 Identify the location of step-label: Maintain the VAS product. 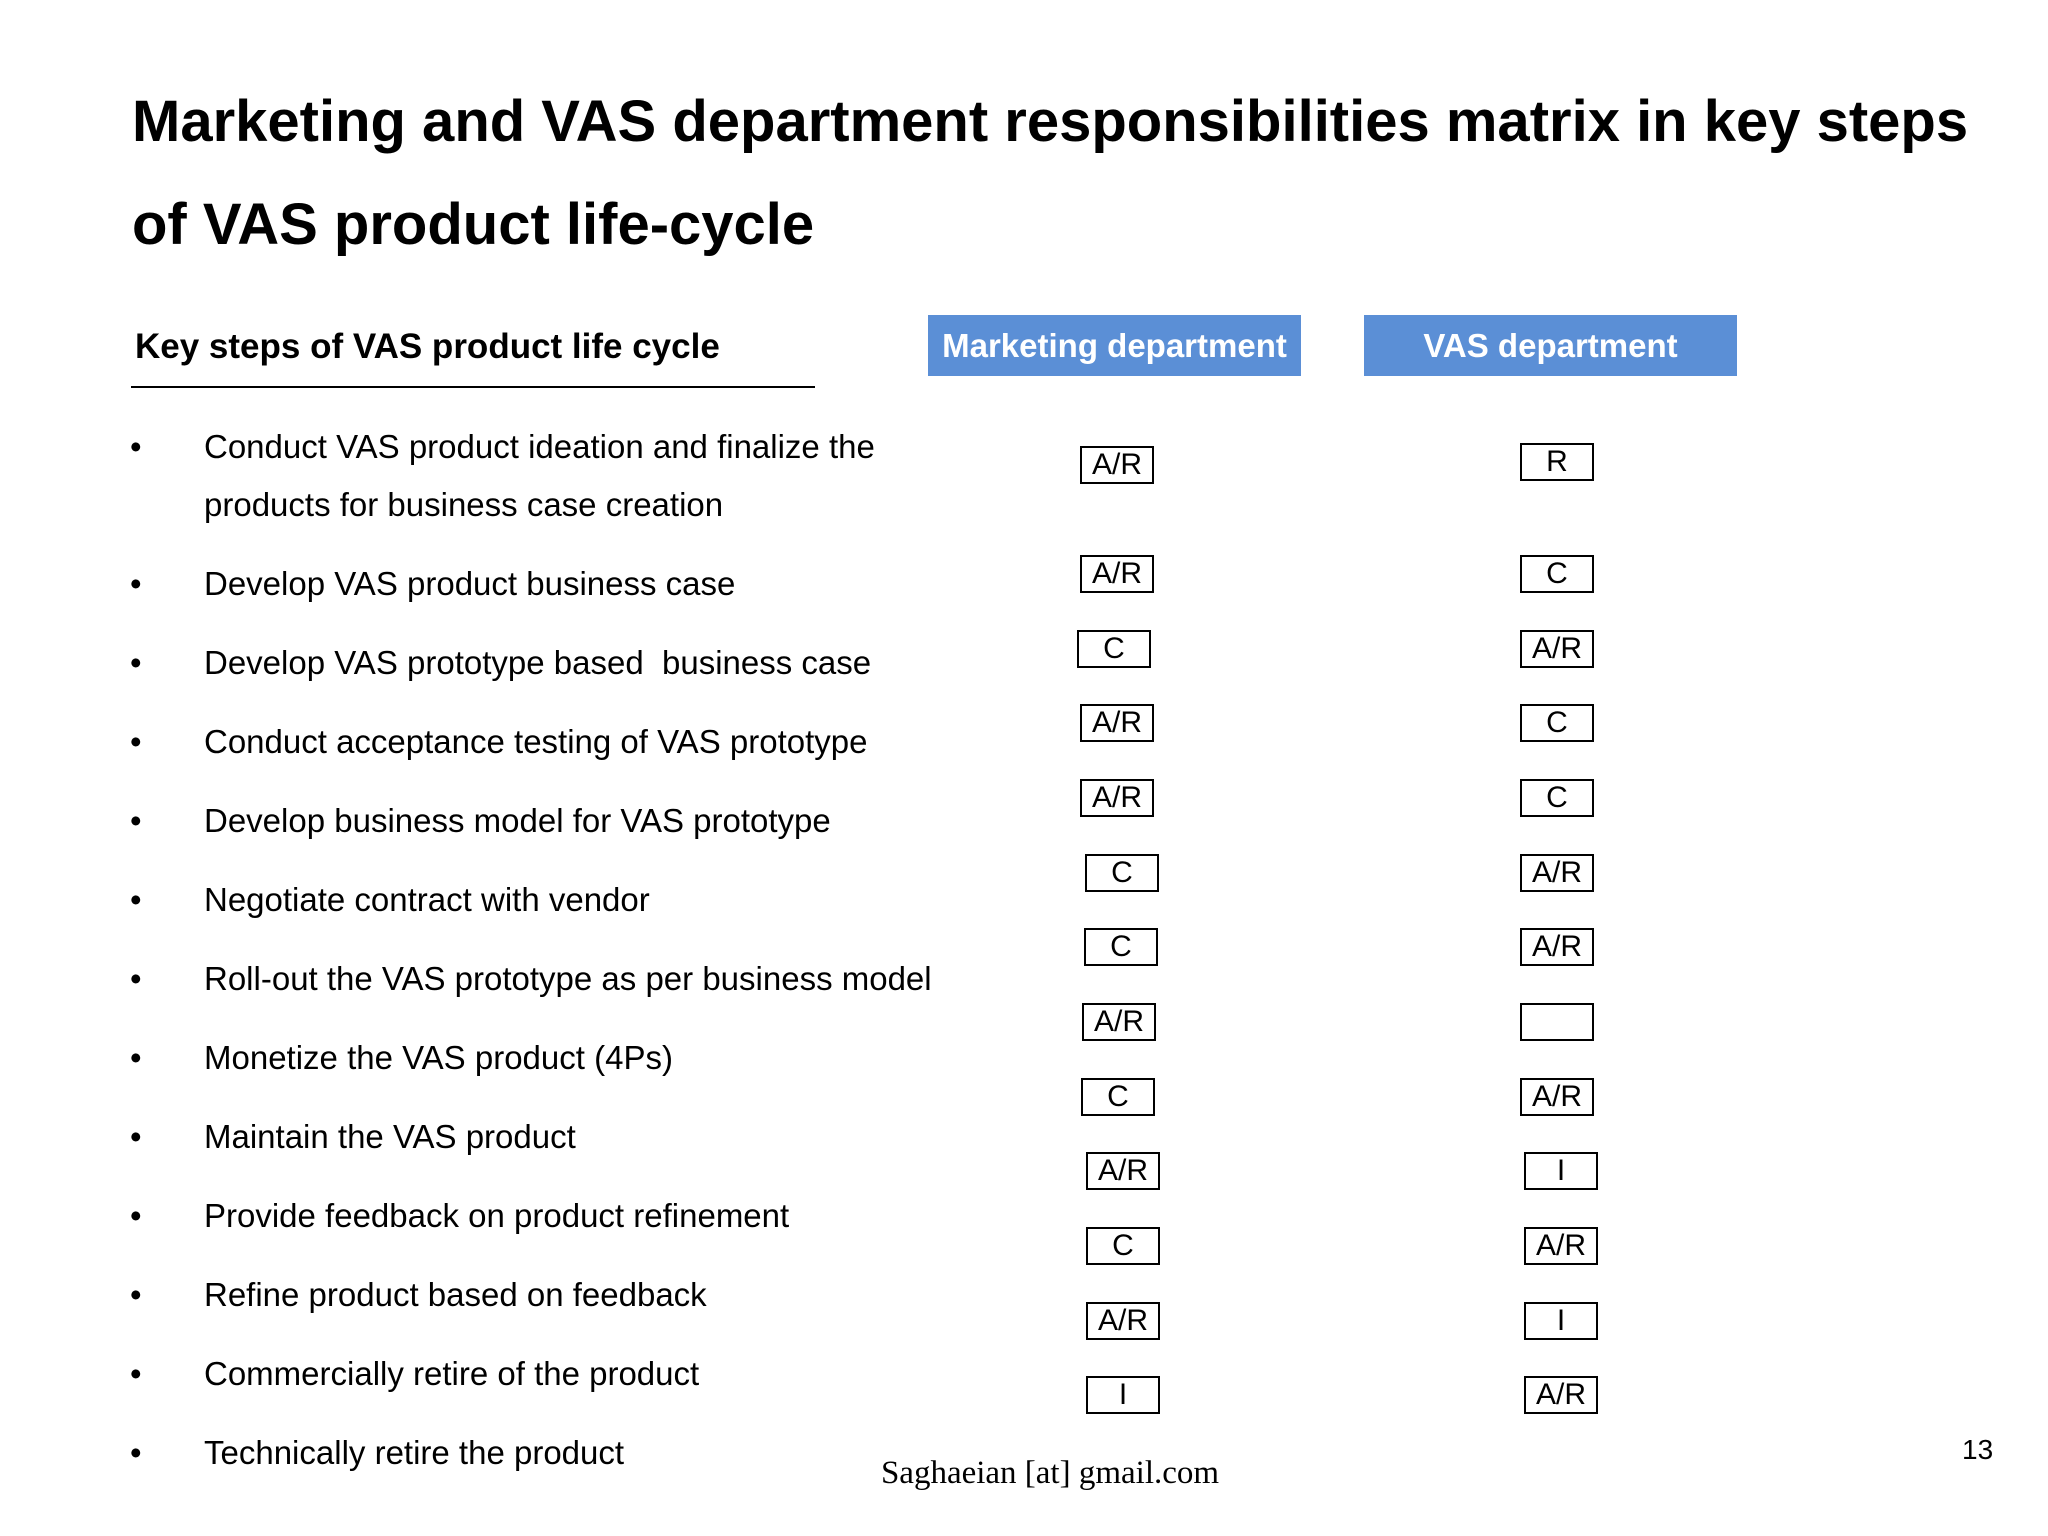
(390, 1136).